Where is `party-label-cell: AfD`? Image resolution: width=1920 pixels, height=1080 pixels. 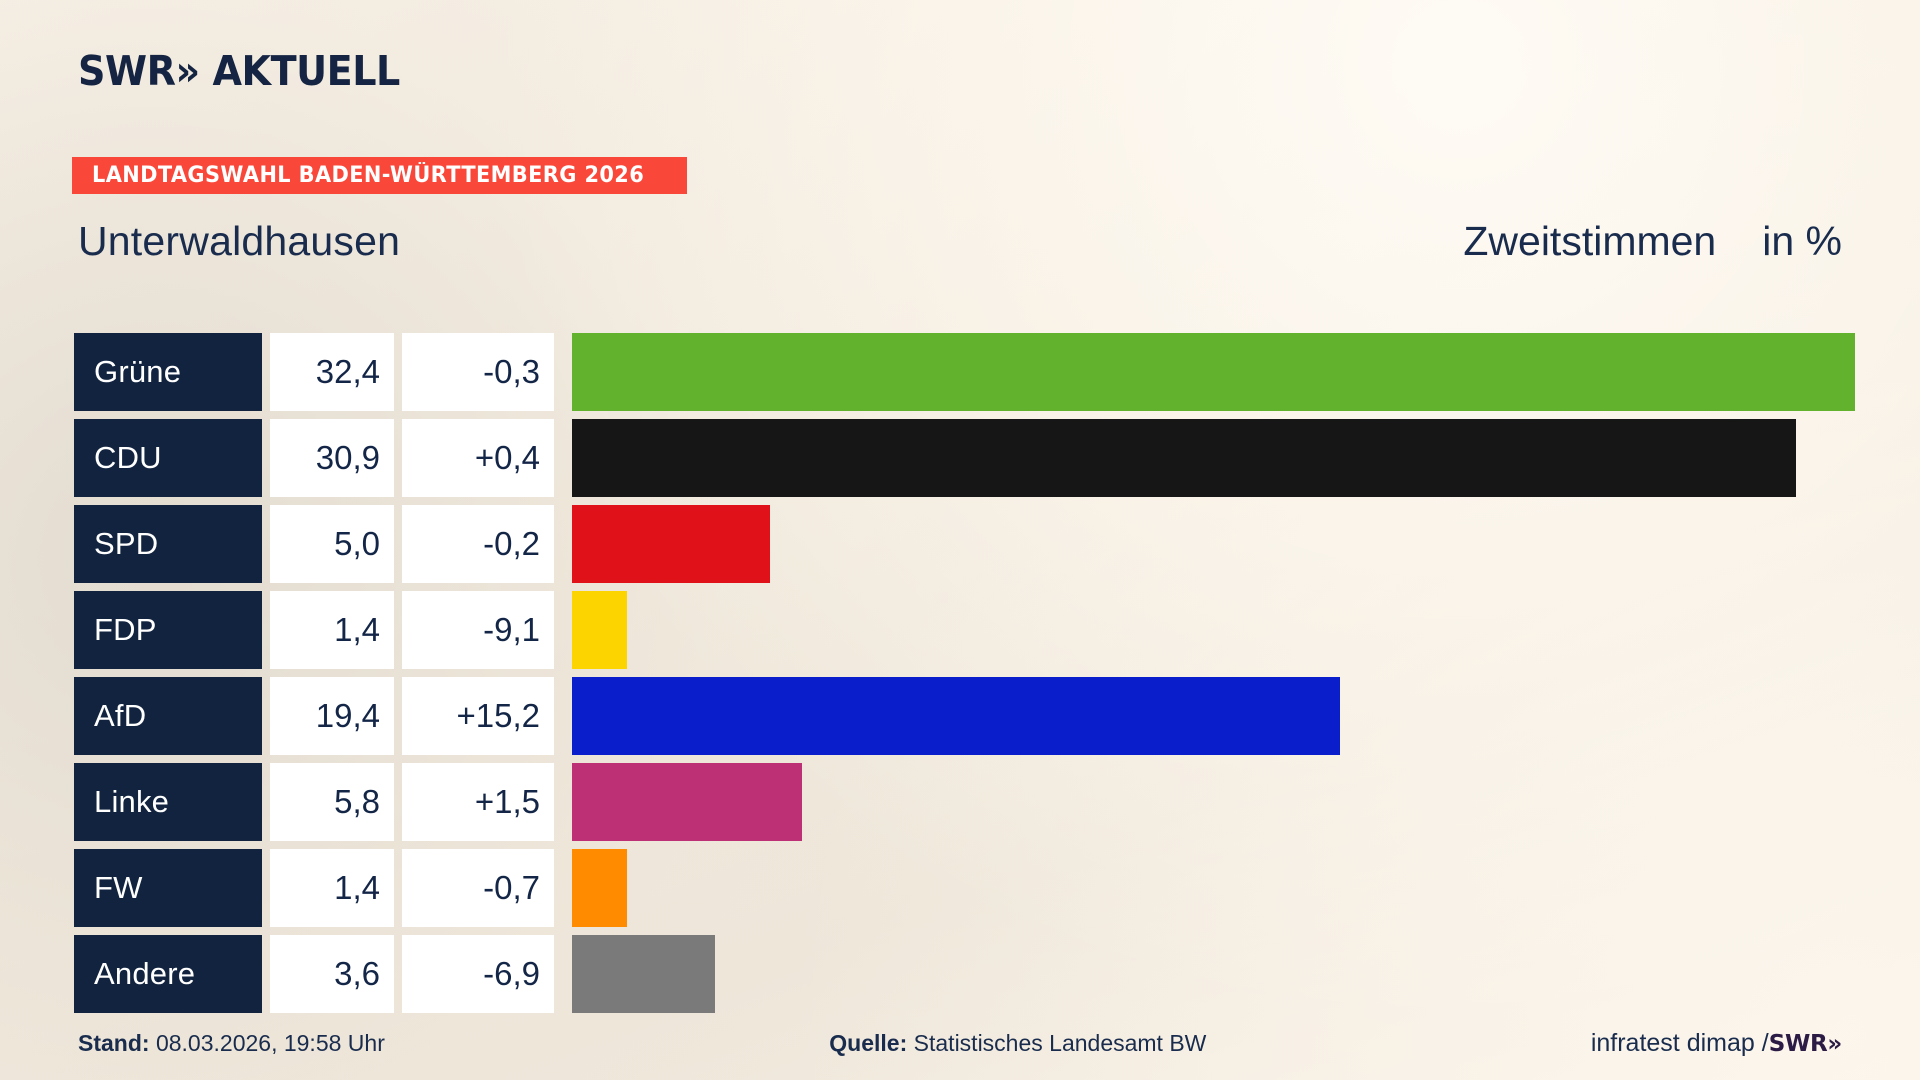
party-label-cell: AfD is located at coordinates (168, 716).